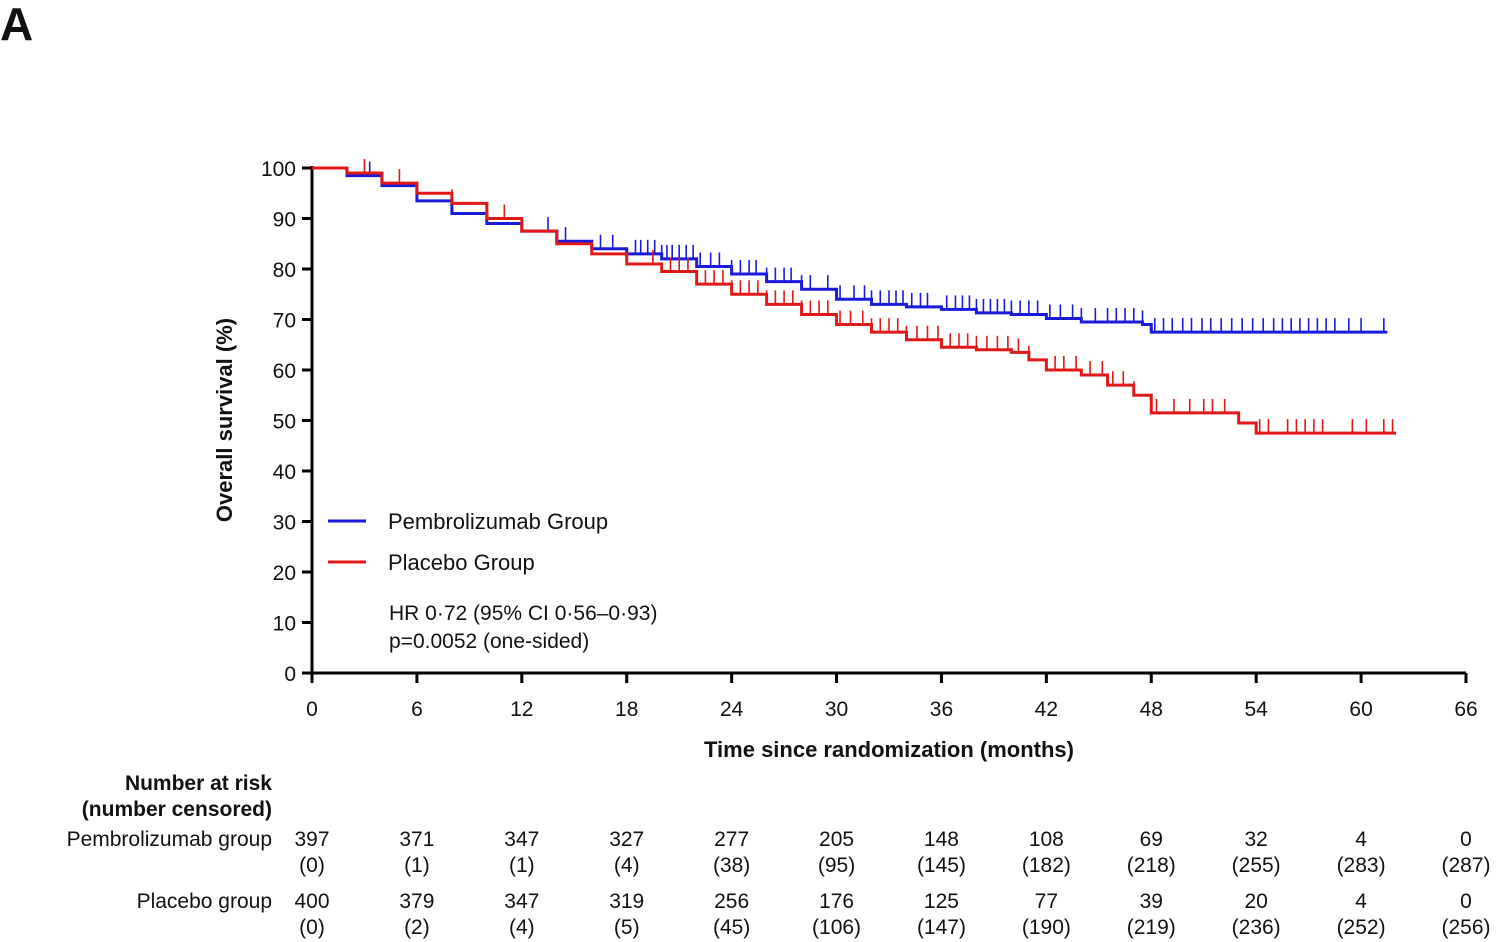  What do you see at coordinates (941, 709) in the screenshot?
I see `x-tick-label: 36` at bounding box center [941, 709].